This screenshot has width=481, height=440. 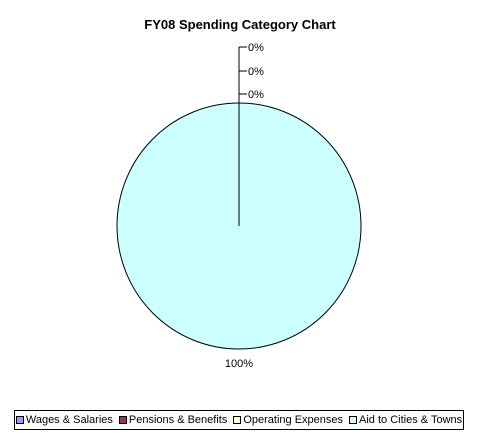 I want to click on legend-swatch-operating-expenses, so click(x=237, y=420).